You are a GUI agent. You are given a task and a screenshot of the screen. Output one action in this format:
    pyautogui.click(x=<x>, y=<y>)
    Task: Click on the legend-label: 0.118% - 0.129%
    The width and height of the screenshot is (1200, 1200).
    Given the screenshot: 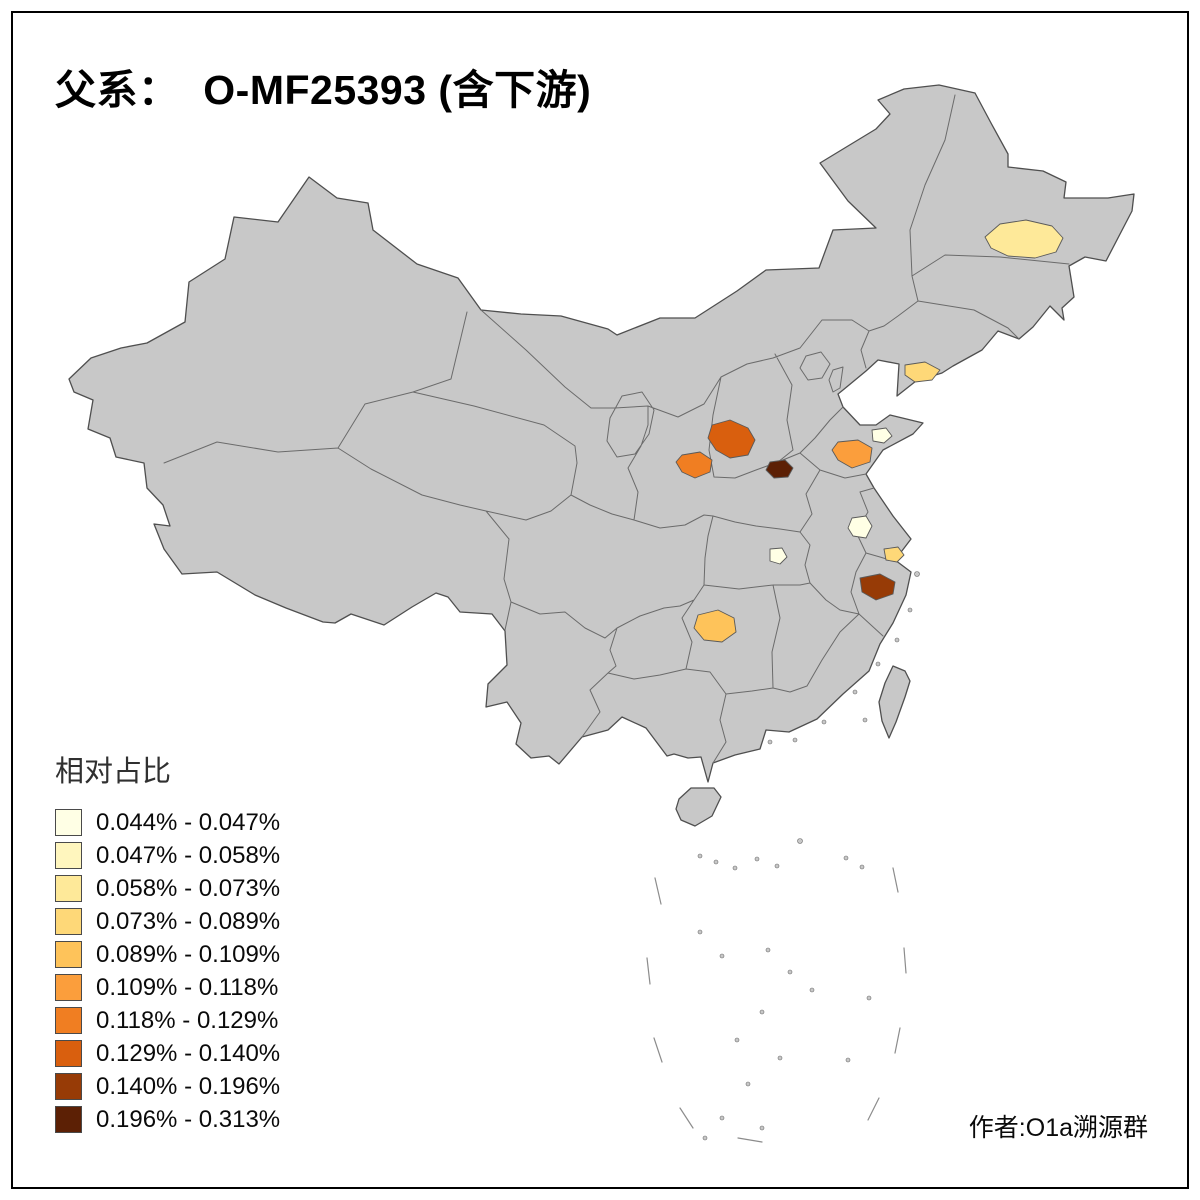 What is the action you would take?
    pyautogui.click(x=187, y=1020)
    